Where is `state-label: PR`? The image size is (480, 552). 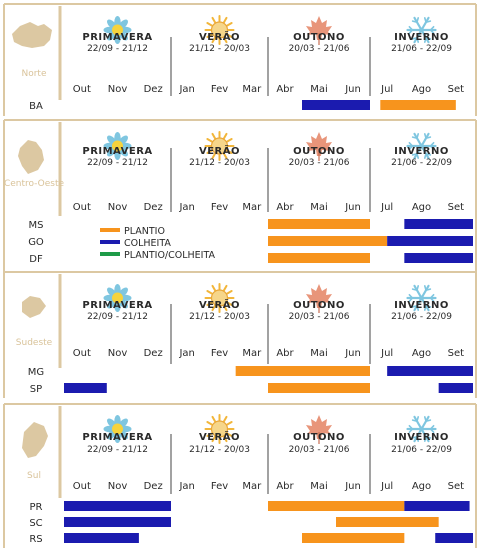
state-label: PR is located at coordinates (36, 507).